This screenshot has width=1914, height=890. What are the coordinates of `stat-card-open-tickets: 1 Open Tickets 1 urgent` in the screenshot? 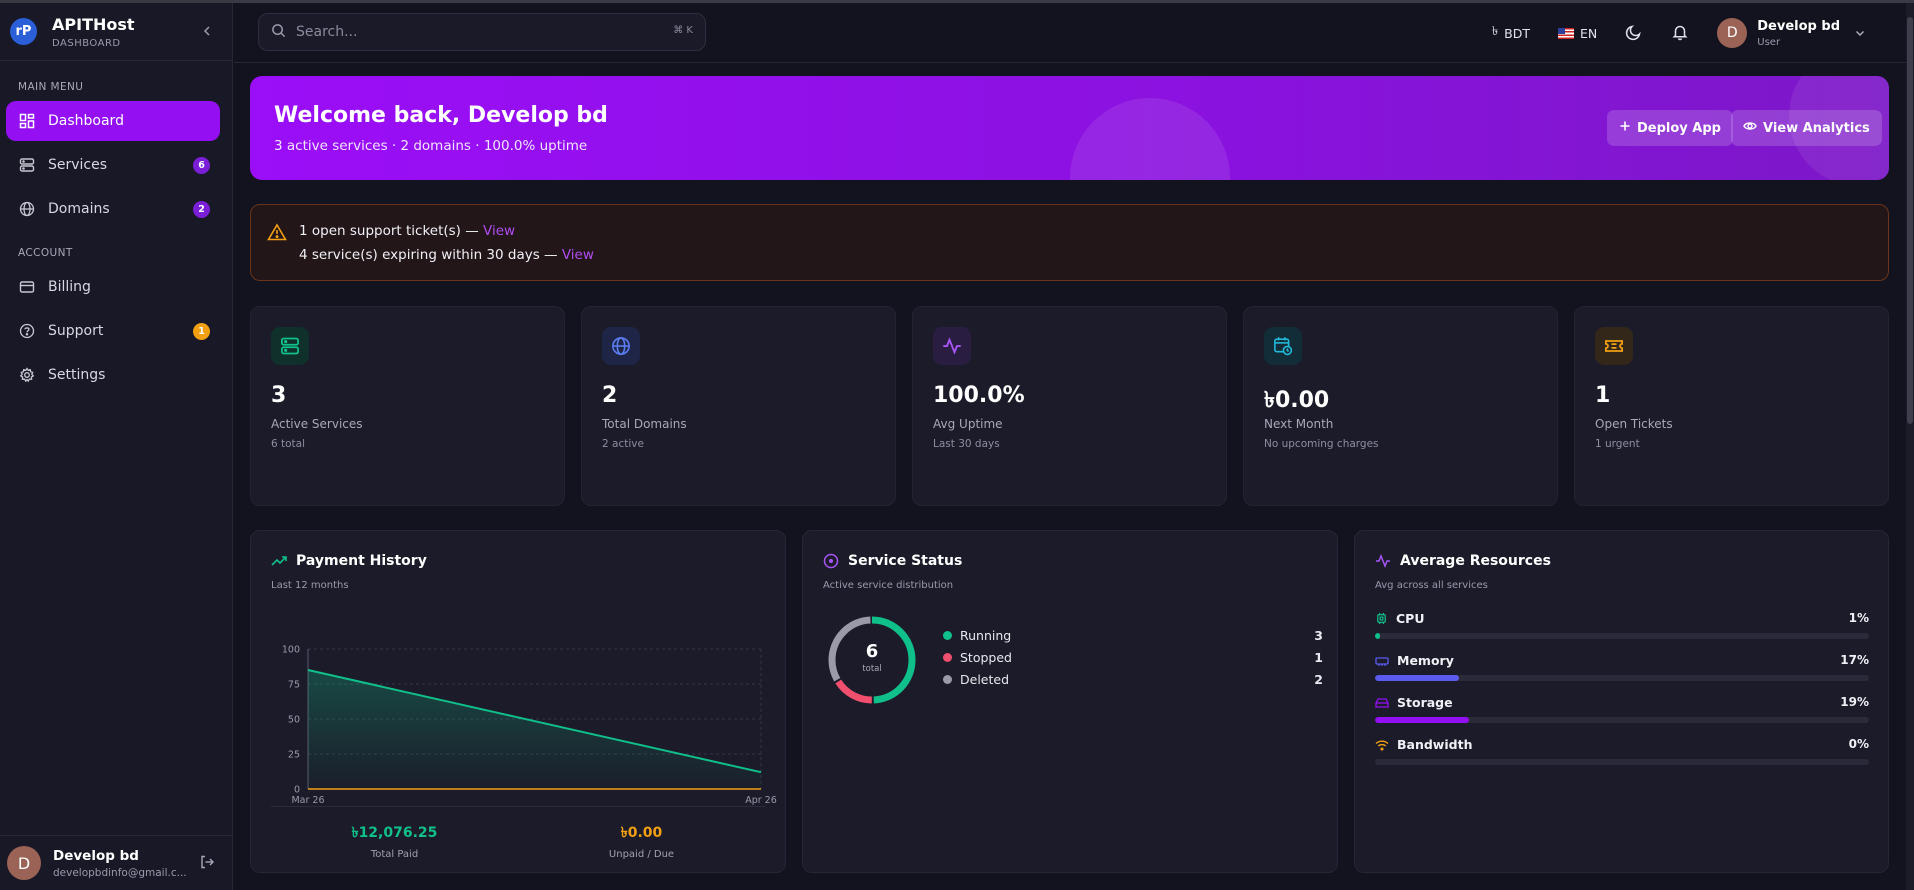 It's located at (1731, 406).